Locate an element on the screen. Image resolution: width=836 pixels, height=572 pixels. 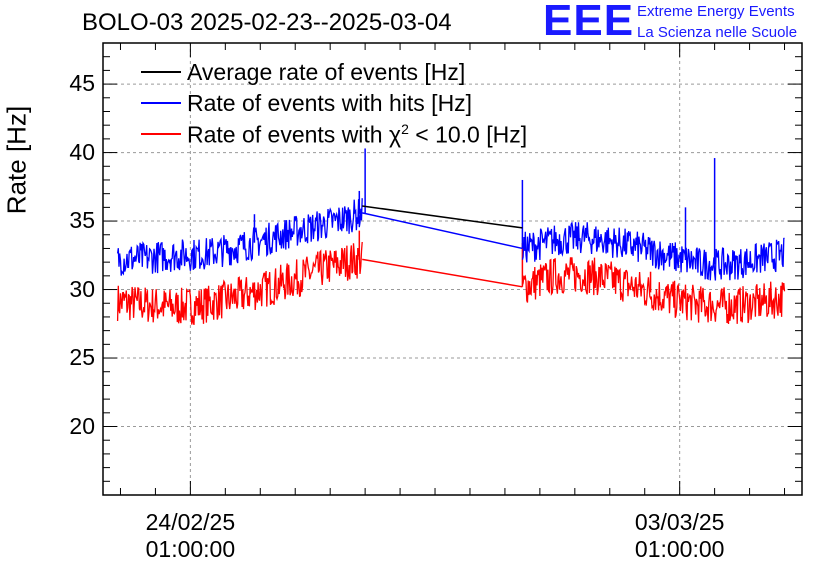
series-average-line is located at coordinates (442, 217).